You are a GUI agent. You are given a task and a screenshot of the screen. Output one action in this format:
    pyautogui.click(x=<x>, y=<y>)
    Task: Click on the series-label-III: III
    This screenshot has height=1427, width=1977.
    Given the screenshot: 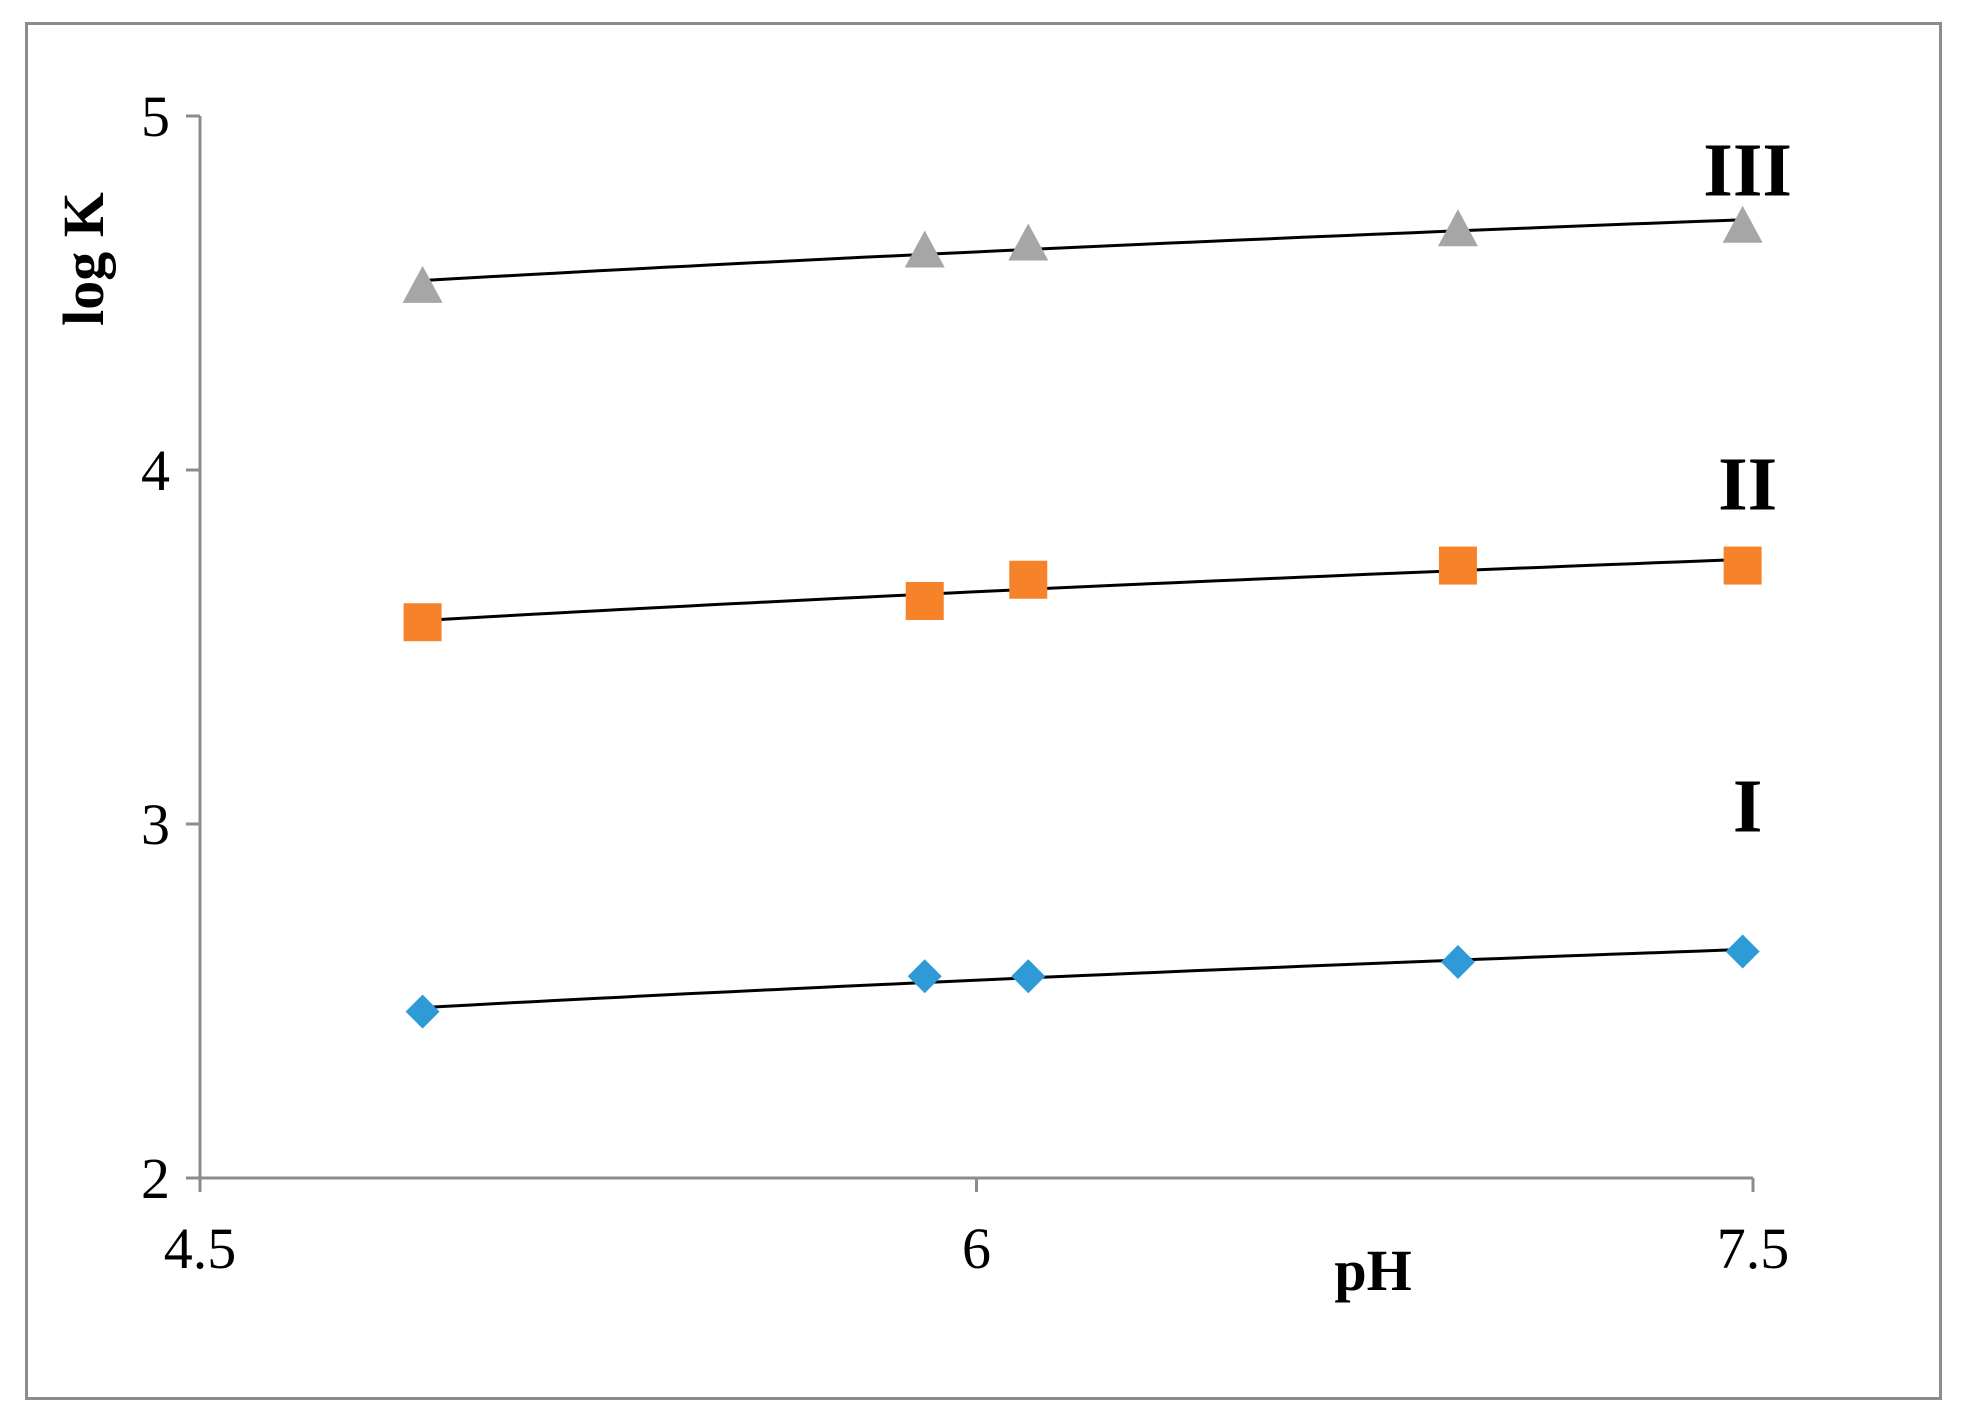 What is the action you would take?
    pyautogui.click(x=1747, y=171)
    